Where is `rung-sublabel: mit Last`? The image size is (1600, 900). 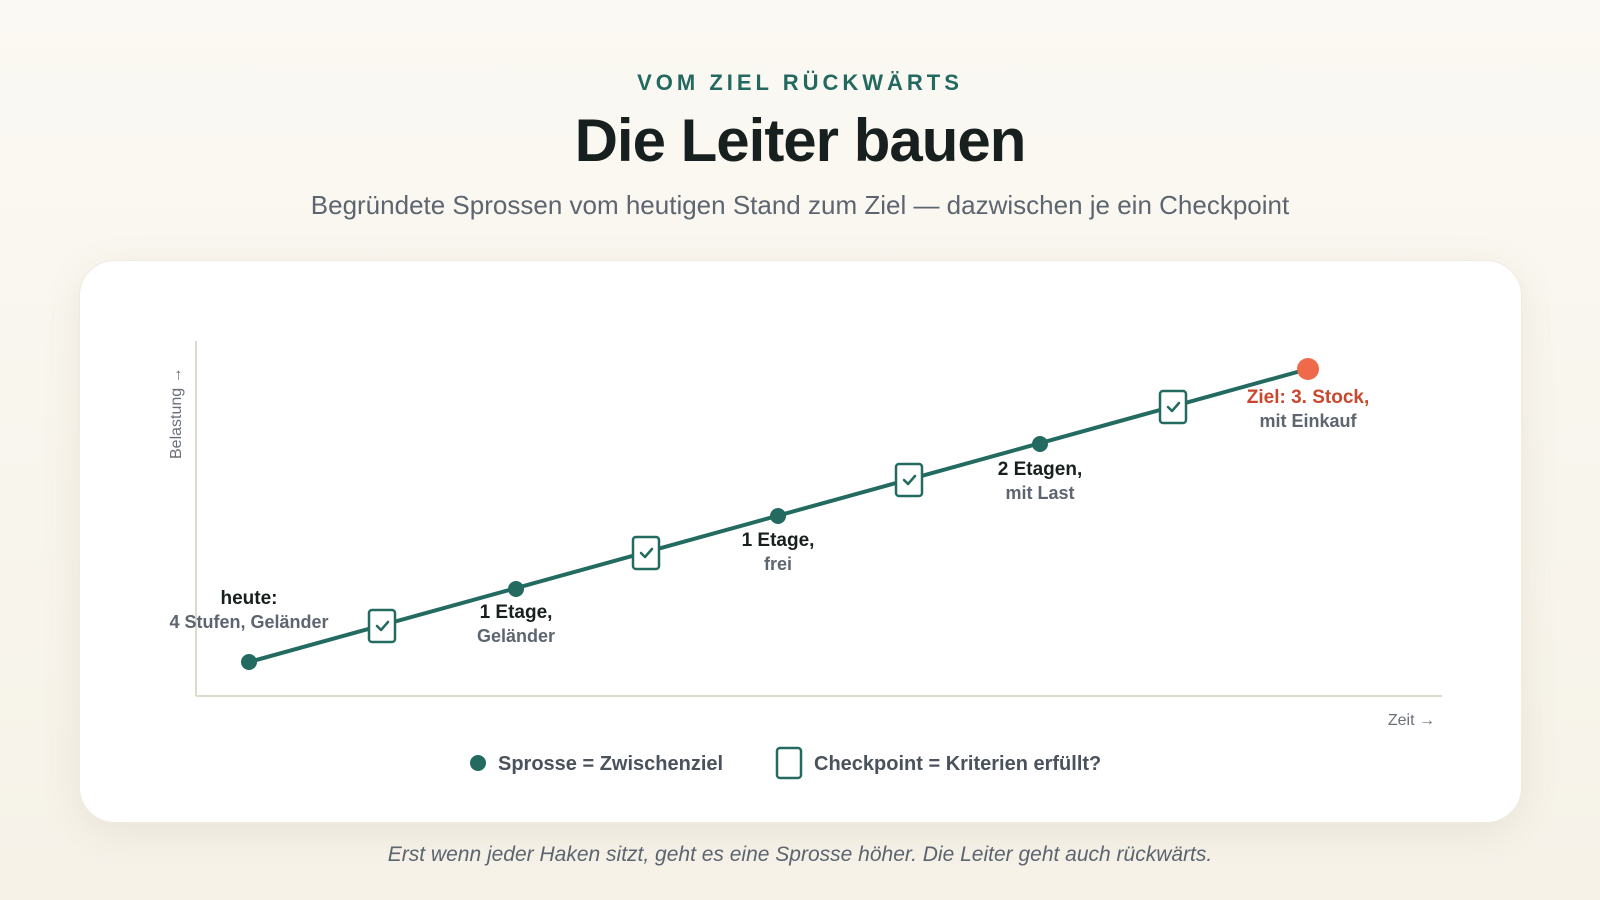
rung-sublabel: mit Last is located at coordinates (1039, 493).